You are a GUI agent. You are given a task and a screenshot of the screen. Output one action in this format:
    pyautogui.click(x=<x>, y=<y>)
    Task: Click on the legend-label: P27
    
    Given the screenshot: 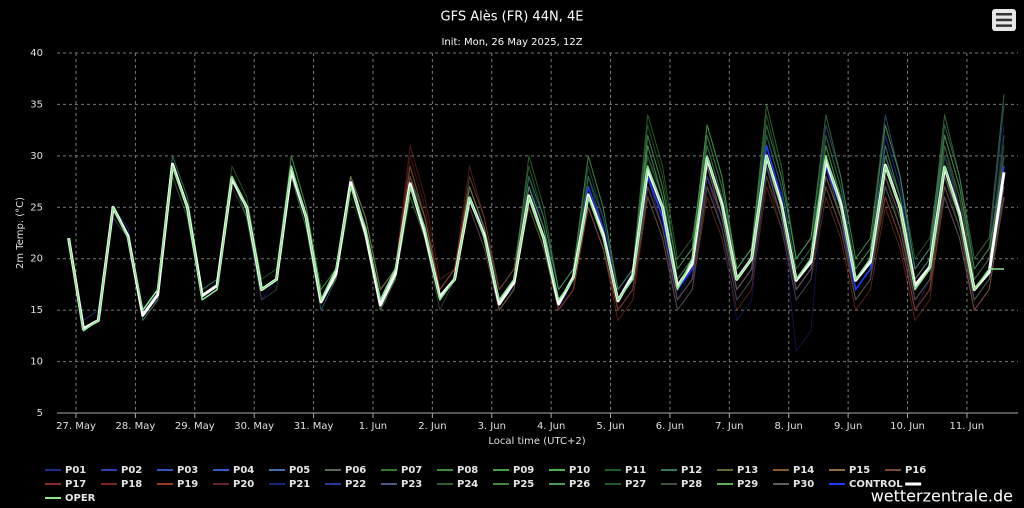 What is the action you would take?
    pyautogui.click(x=635, y=484)
    